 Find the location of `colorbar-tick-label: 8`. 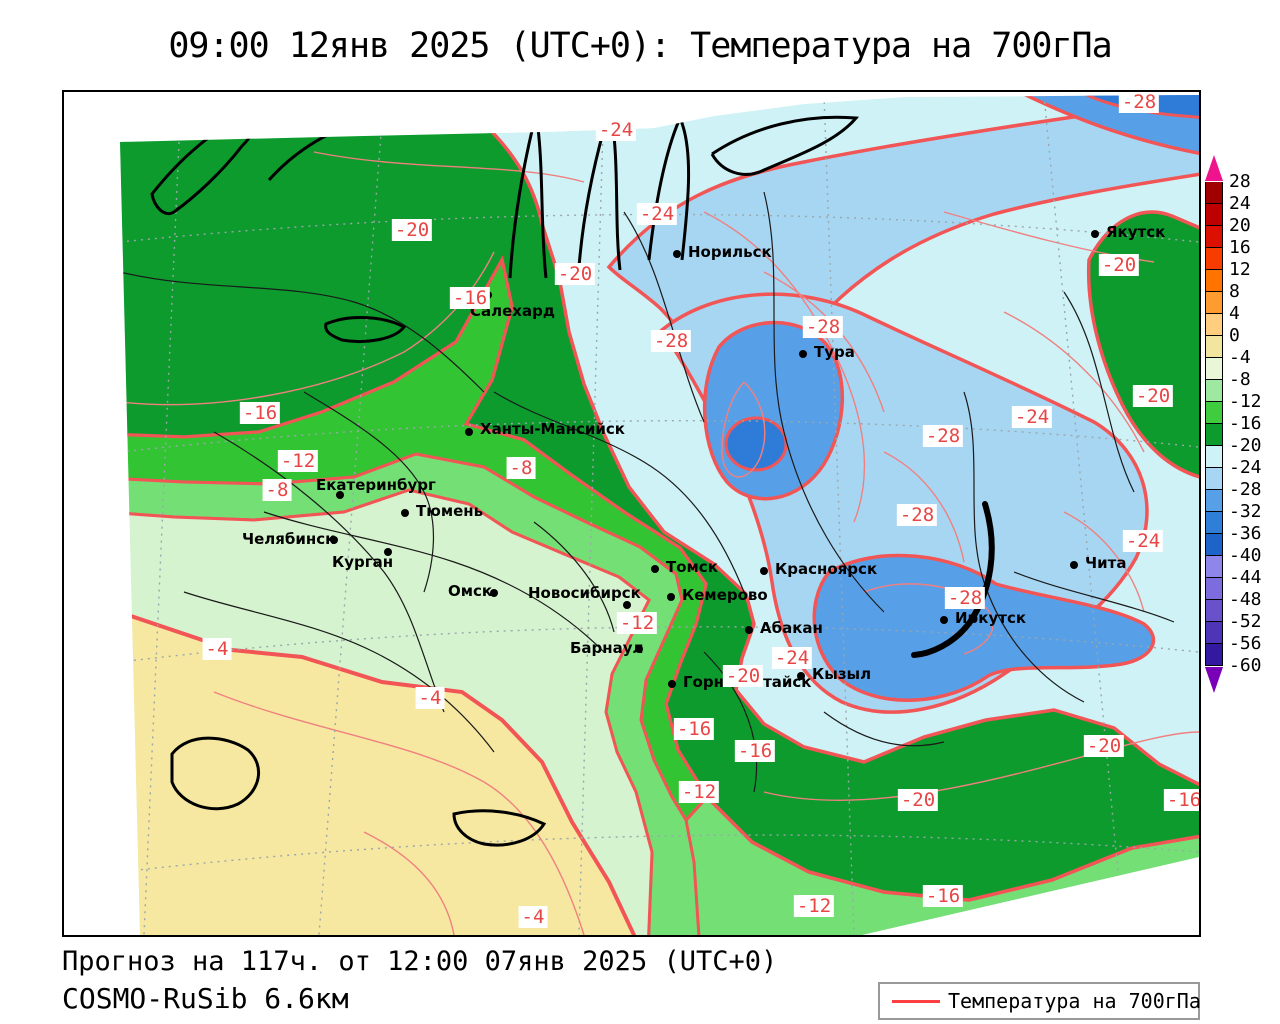

colorbar-tick-label: 8 is located at coordinates (1234, 291).